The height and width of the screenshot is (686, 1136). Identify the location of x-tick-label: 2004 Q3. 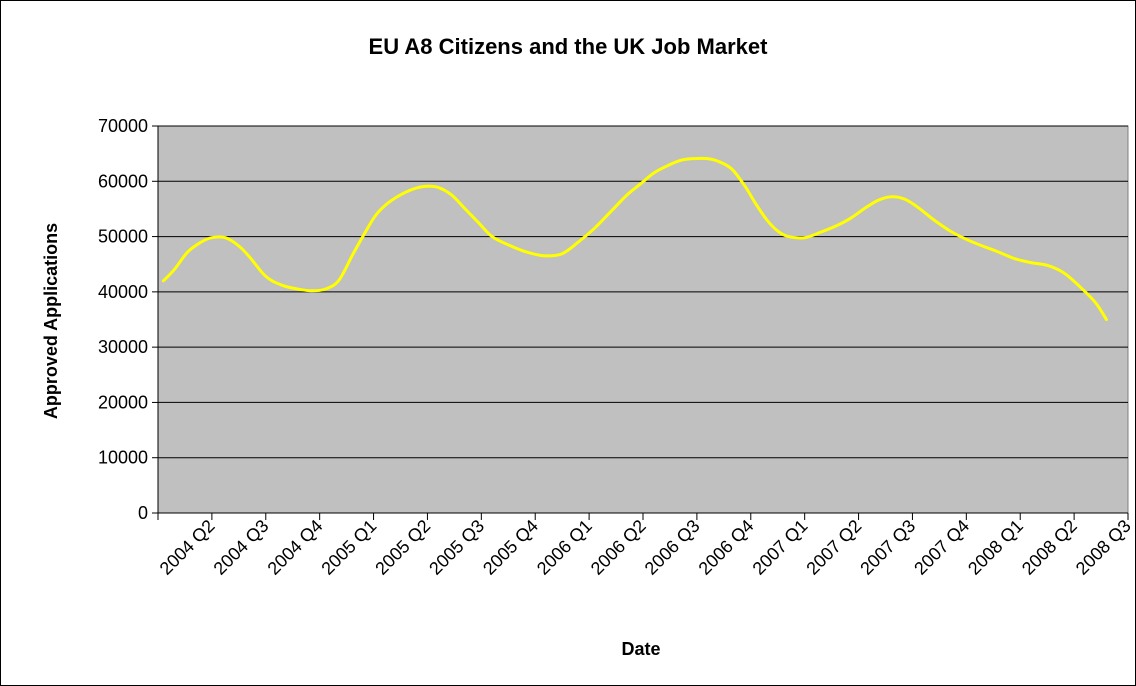
(241, 547).